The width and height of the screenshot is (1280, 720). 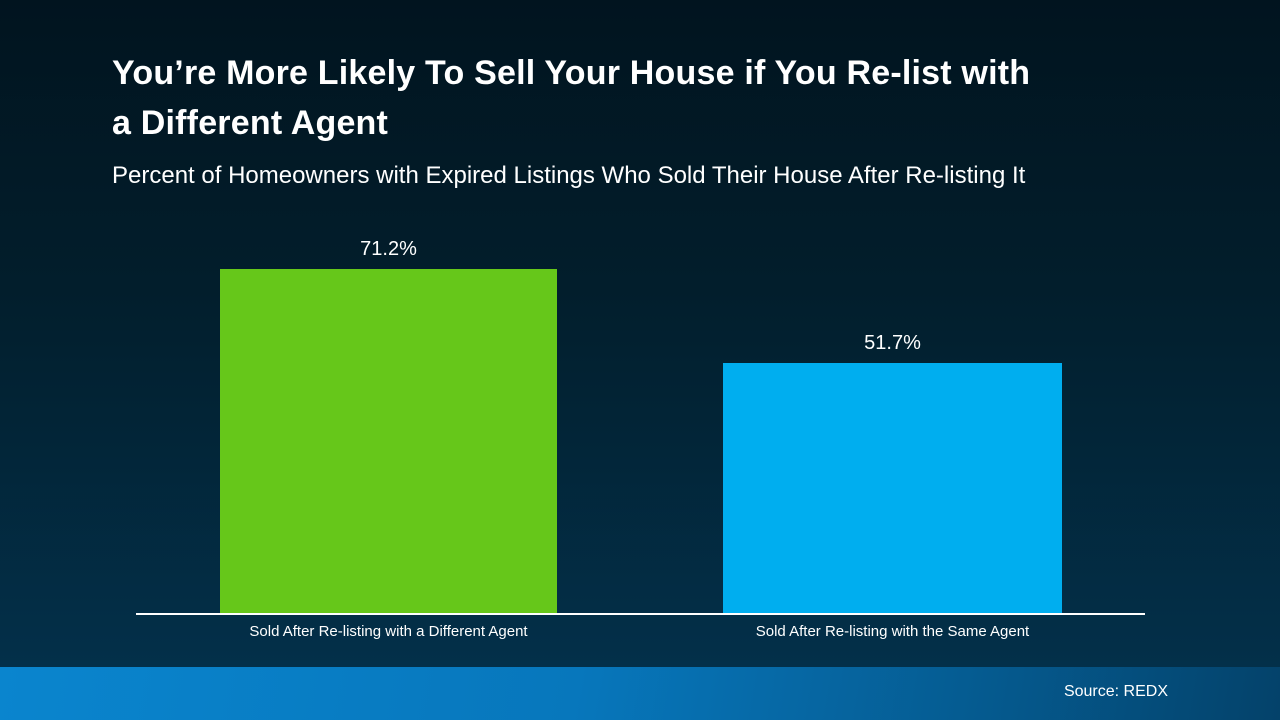 I want to click on source-label: Source: REDX, so click(x=1115, y=691).